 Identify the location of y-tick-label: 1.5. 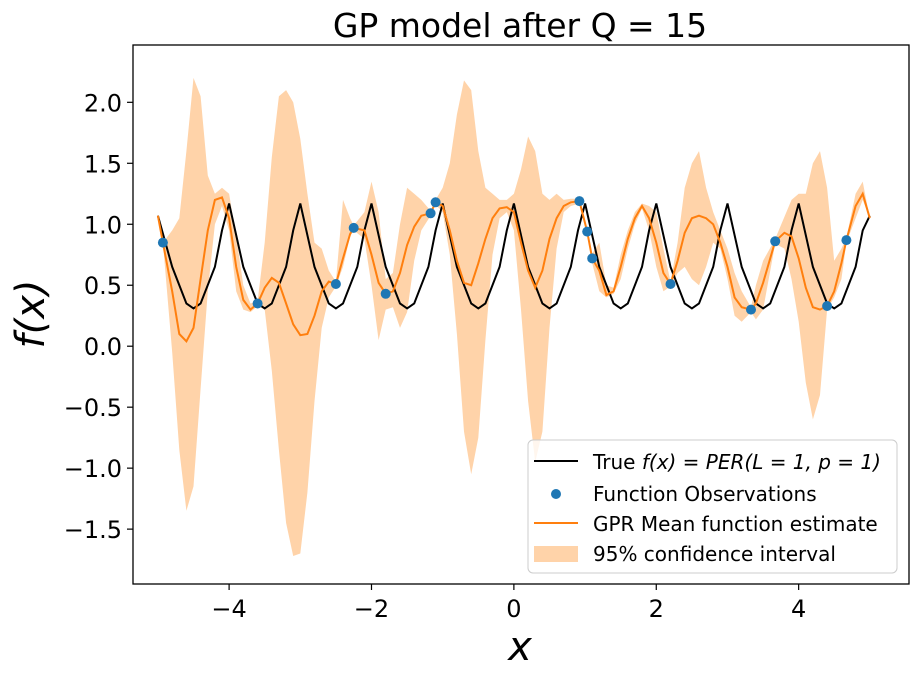
(103, 164).